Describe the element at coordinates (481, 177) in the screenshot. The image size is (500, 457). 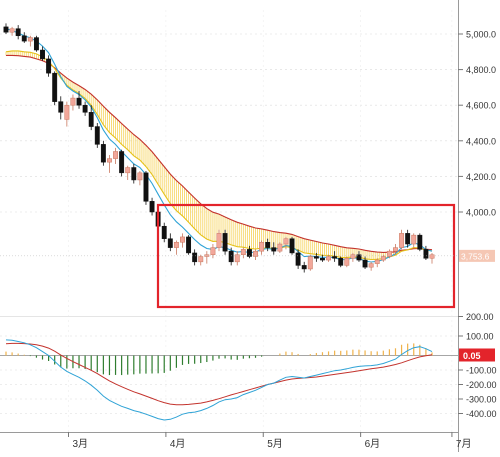
I see `price-tick-label: 4,200.0` at that location.